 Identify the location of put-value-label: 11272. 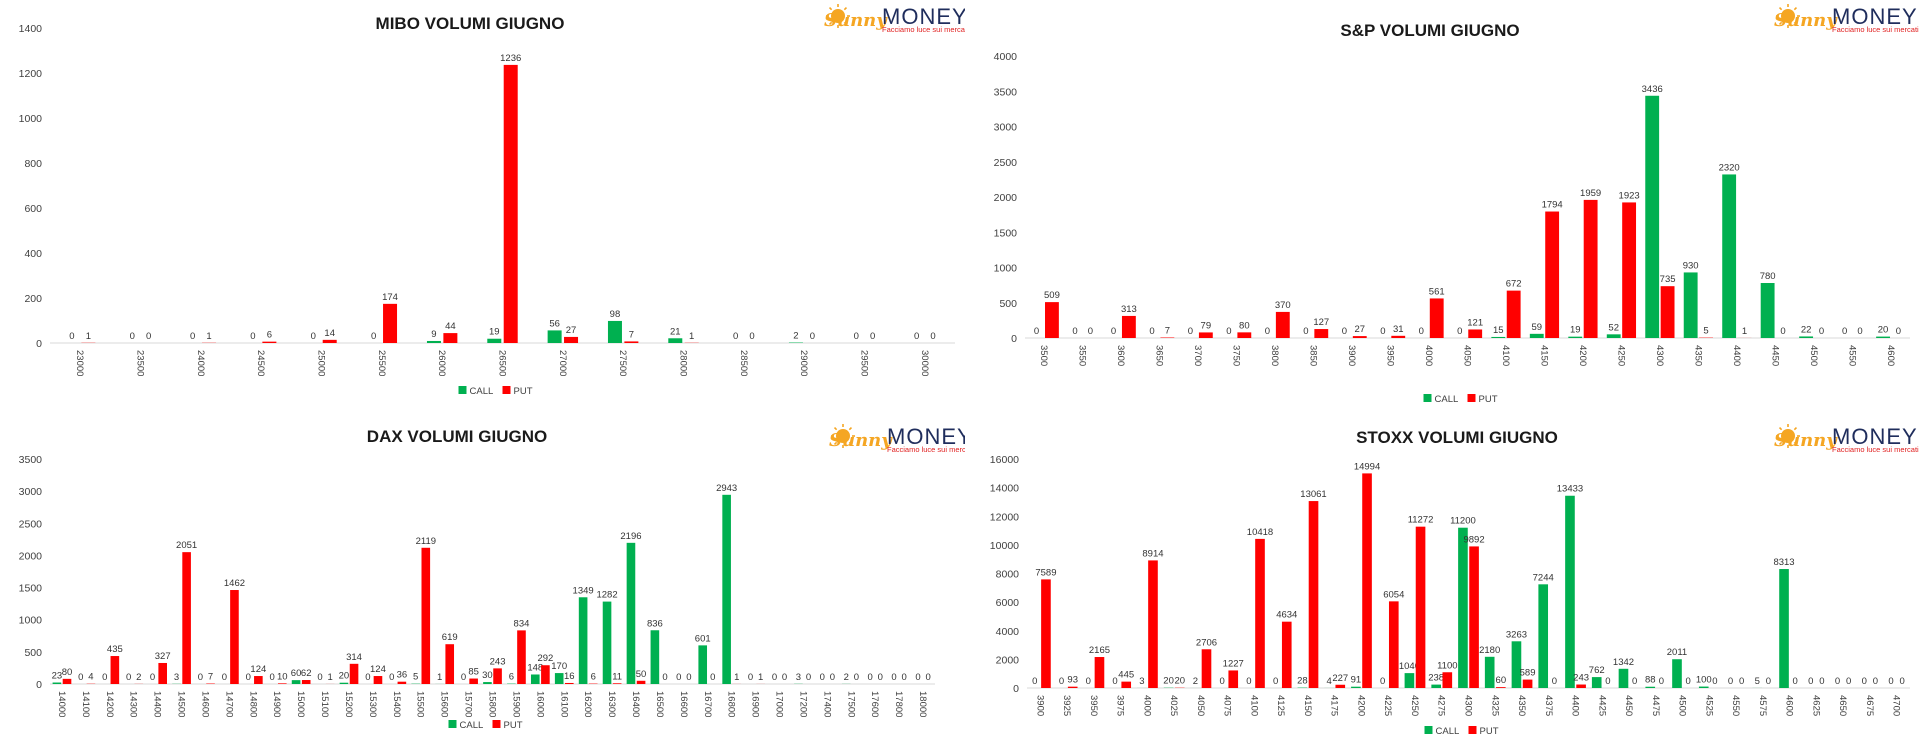
(1421, 520).